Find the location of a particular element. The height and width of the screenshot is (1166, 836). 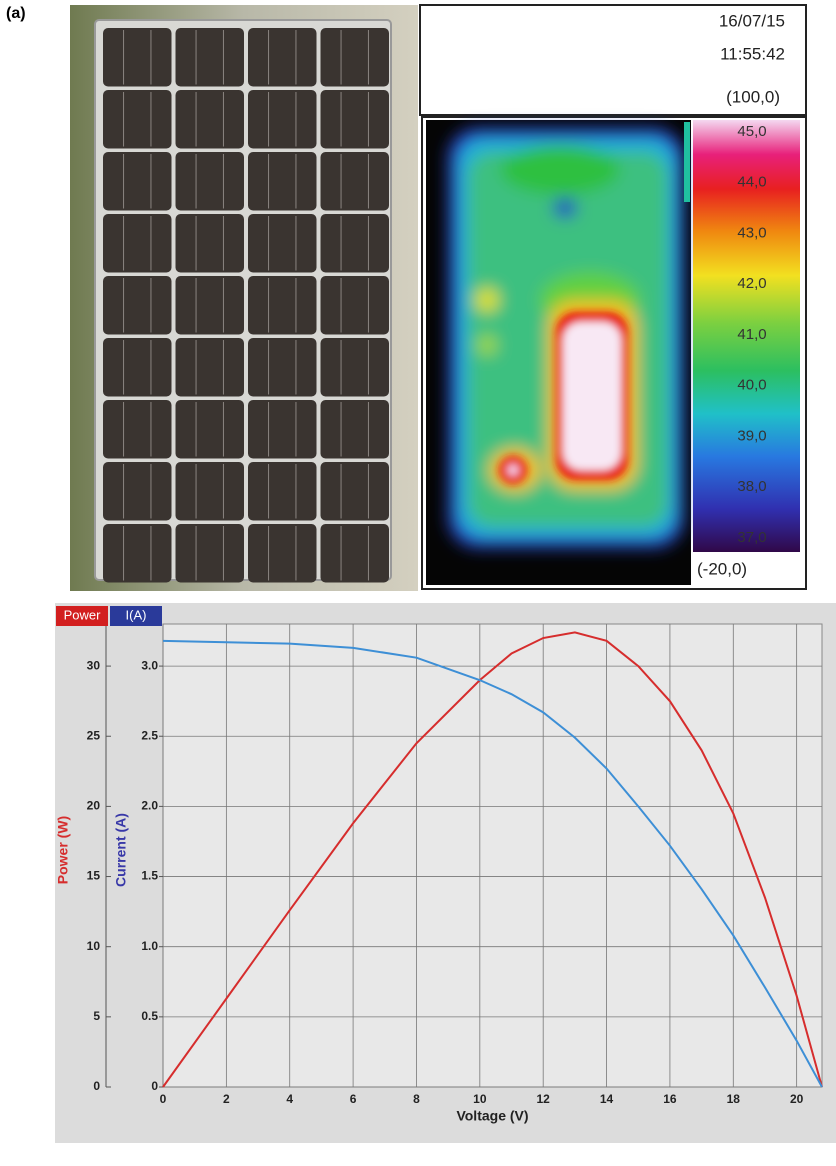

x-tick-label: 2 is located at coordinates (226, 1099).